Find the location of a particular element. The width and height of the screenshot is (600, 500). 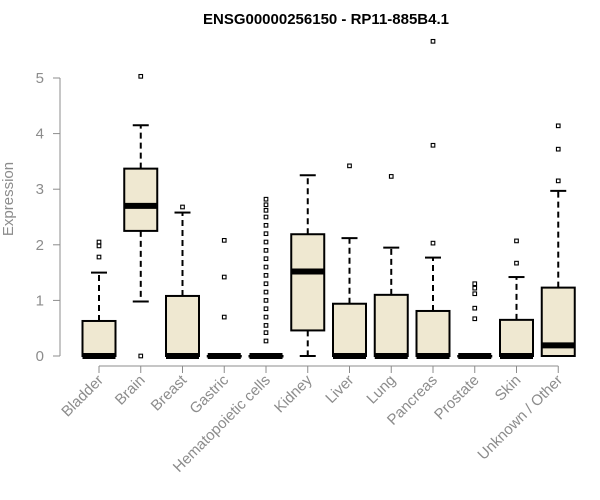

y-tick-label: 1 is located at coordinates (40, 300).